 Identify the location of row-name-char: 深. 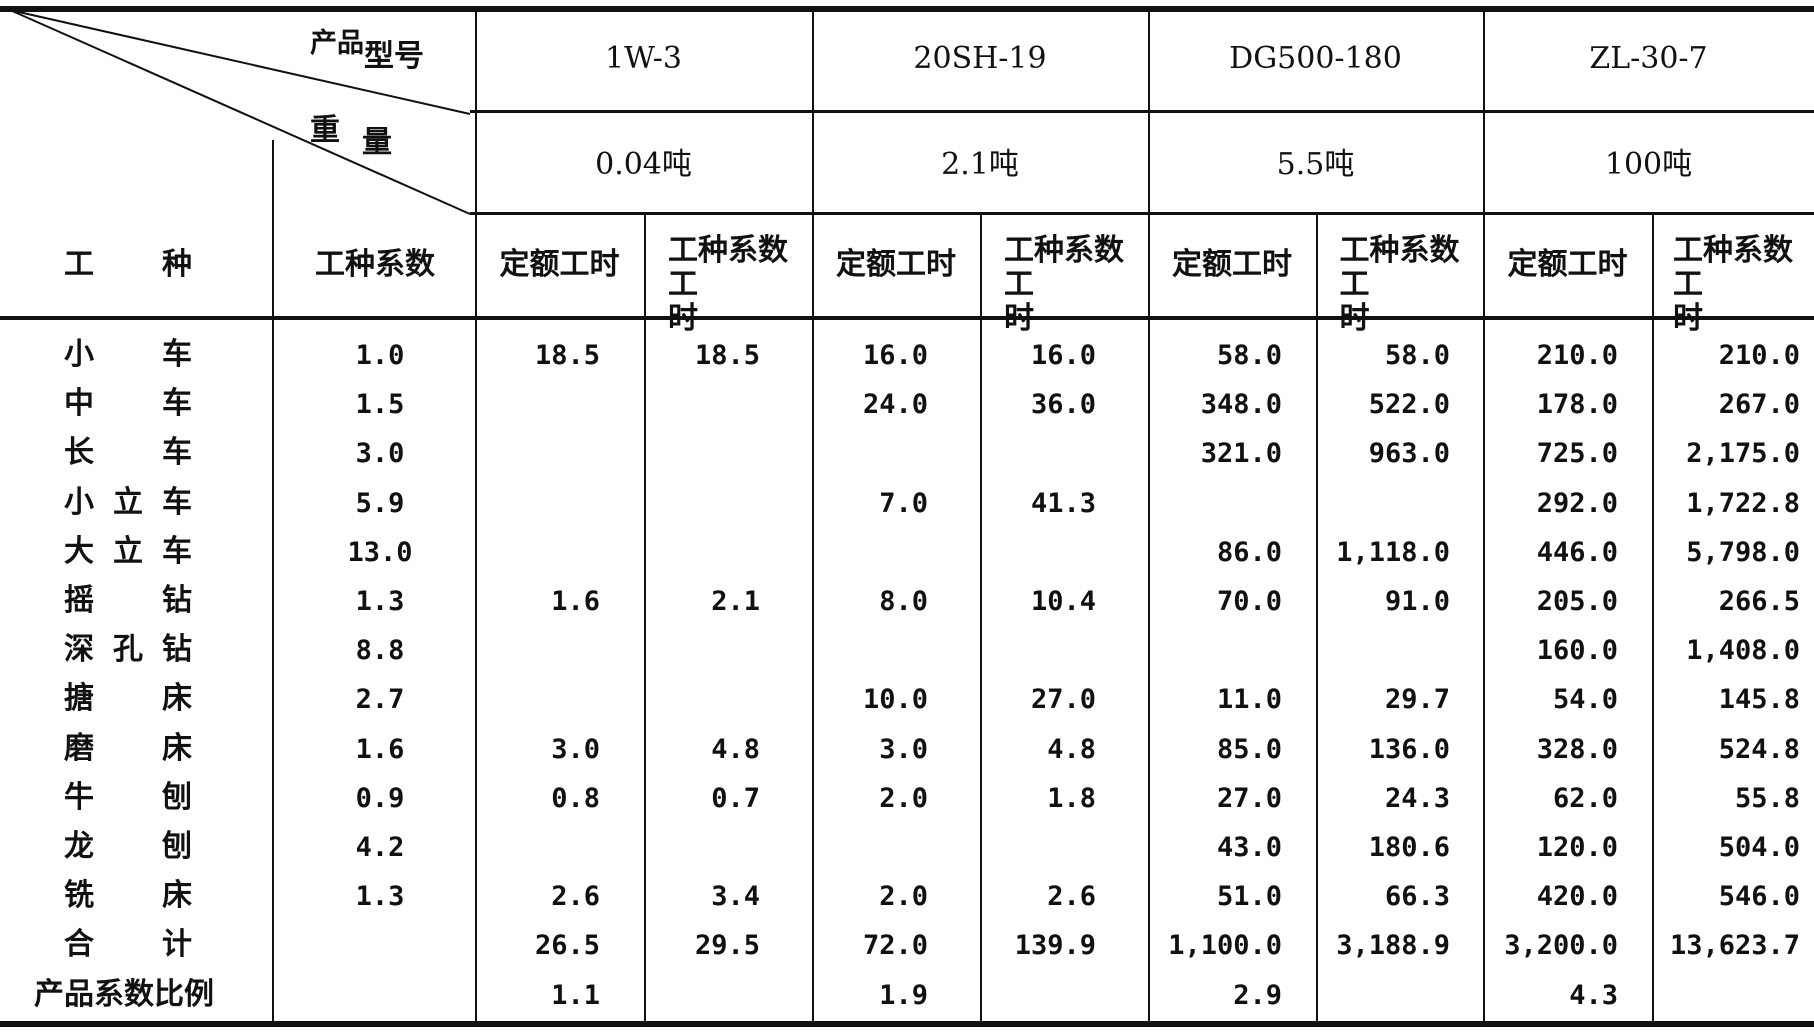
(79, 649).